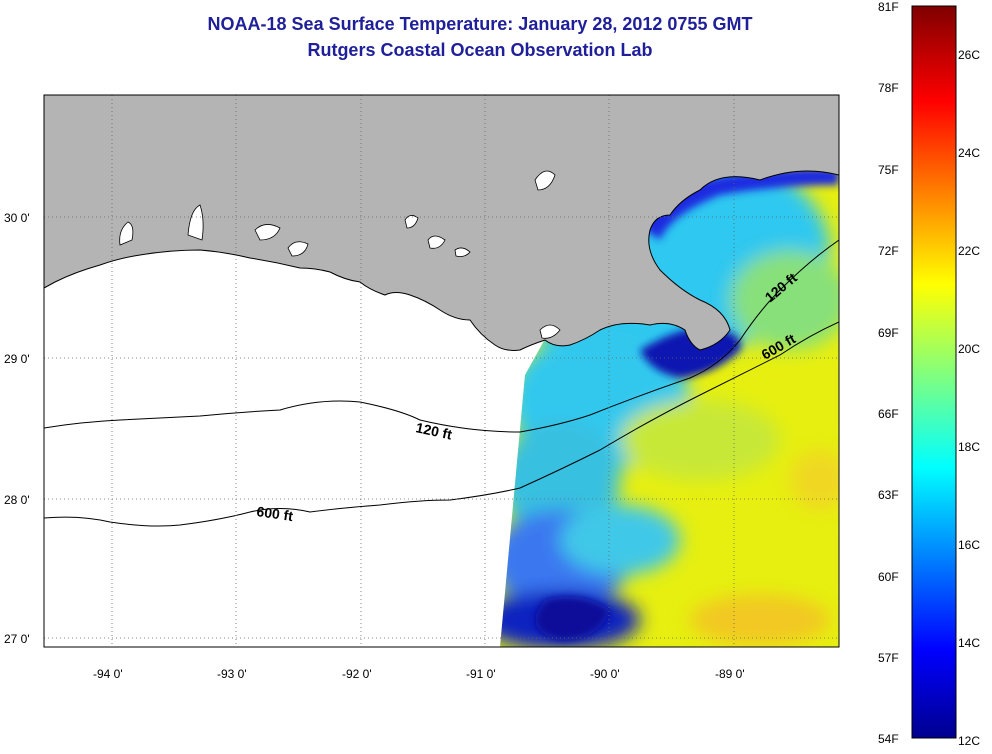  What do you see at coordinates (888, 170) in the screenshot?
I see `colorbar-label-f: 75F` at bounding box center [888, 170].